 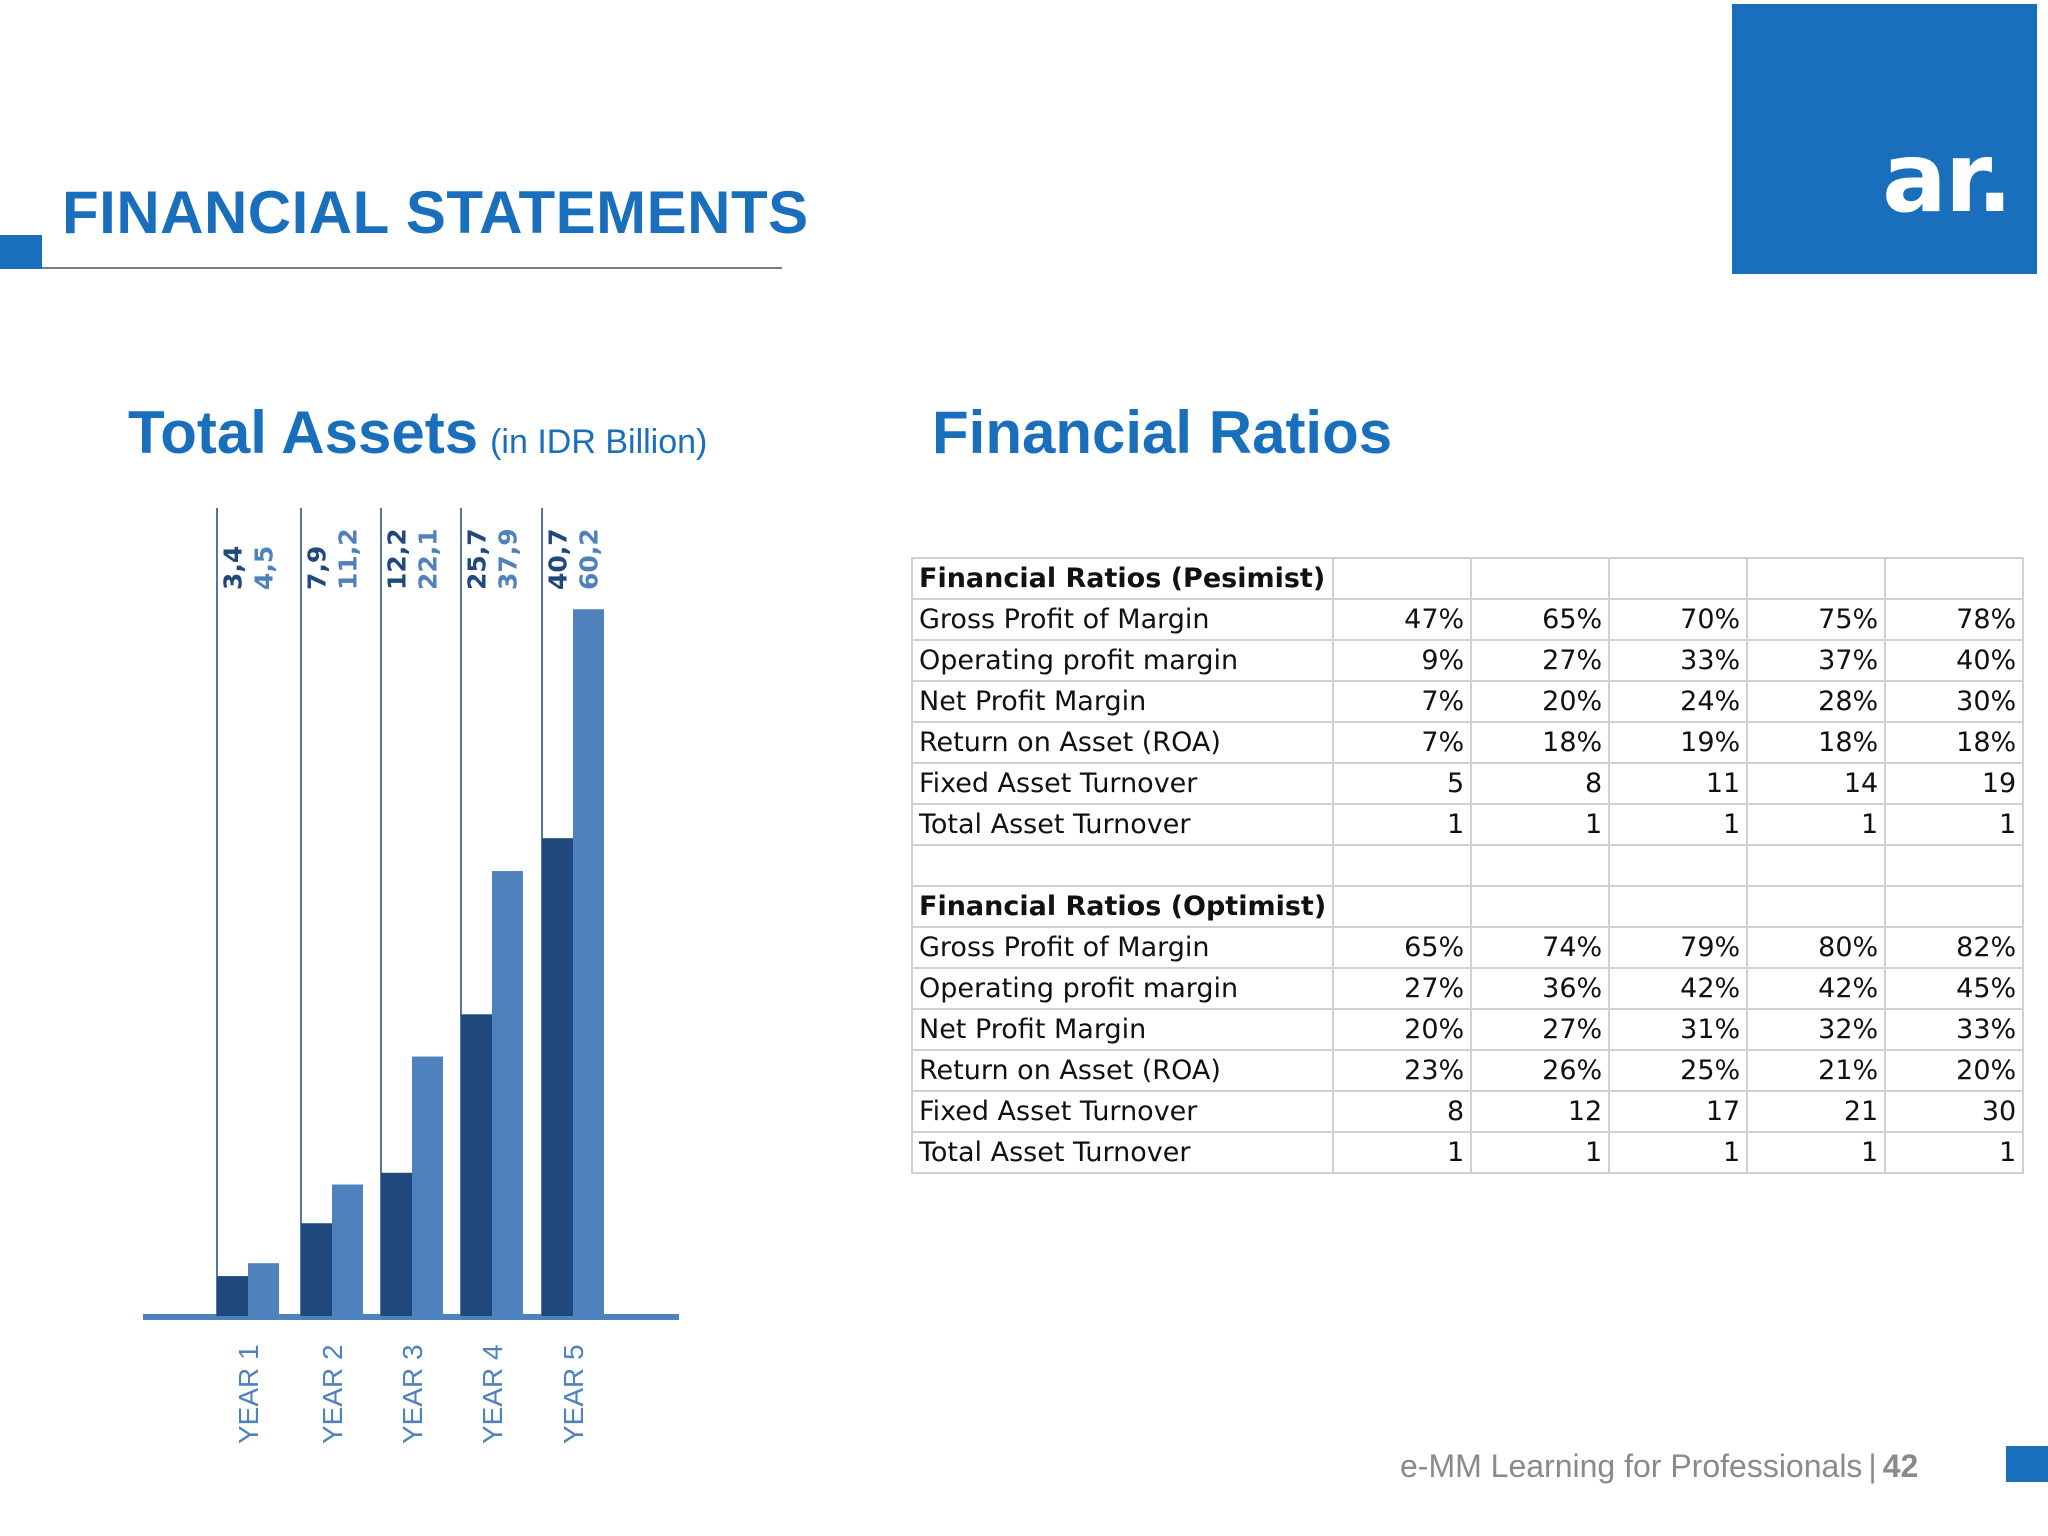 I want to click on table-cell: 25%, so click(x=1678, y=1070).